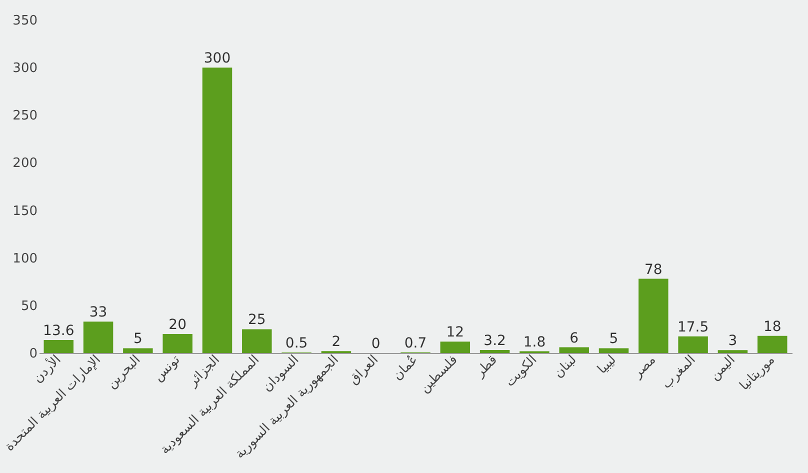 This screenshot has height=473, width=808. I want to click on data-label: 300, so click(217, 58).